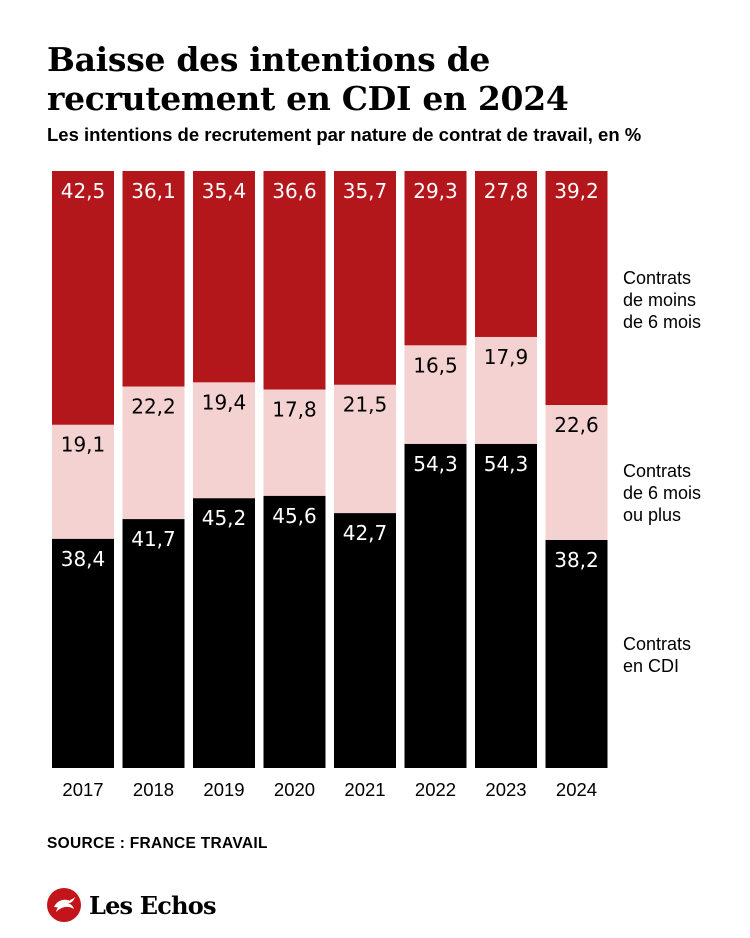 Image resolution: width=750 pixels, height=938 pixels. Describe the element at coordinates (224, 518) in the screenshot. I see `data-label-cdi-2019: 45,2` at that location.